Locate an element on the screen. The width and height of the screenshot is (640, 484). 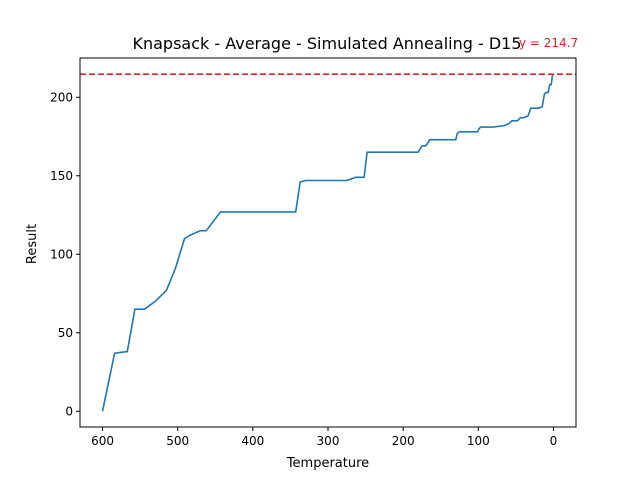
y-tick-label: 50 is located at coordinates (65, 333).